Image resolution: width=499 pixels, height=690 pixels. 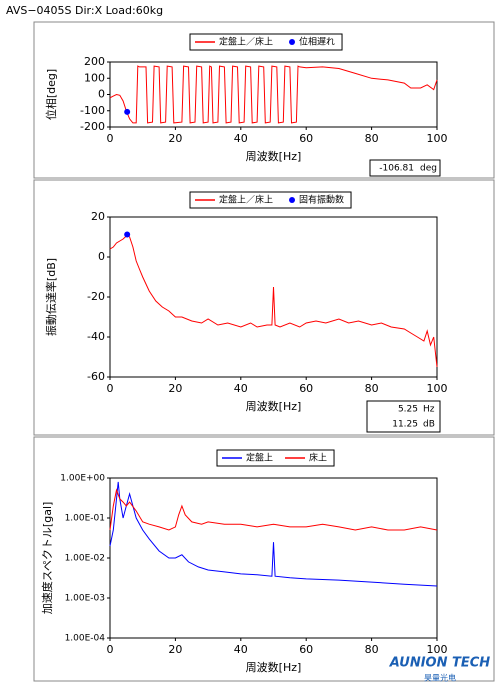 What do you see at coordinates (396, 169) in the screenshot?
I see `readout-value: -106.81` at bounding box center [396, 169].